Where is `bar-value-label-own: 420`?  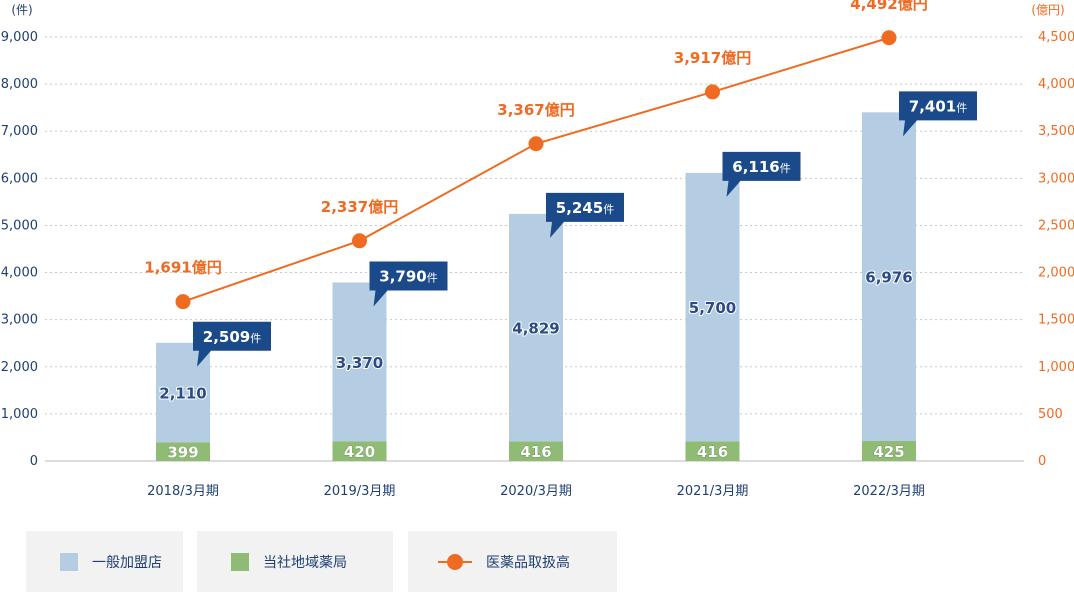 bar-value-label-own: 420 is located at coordinates (359, 452).